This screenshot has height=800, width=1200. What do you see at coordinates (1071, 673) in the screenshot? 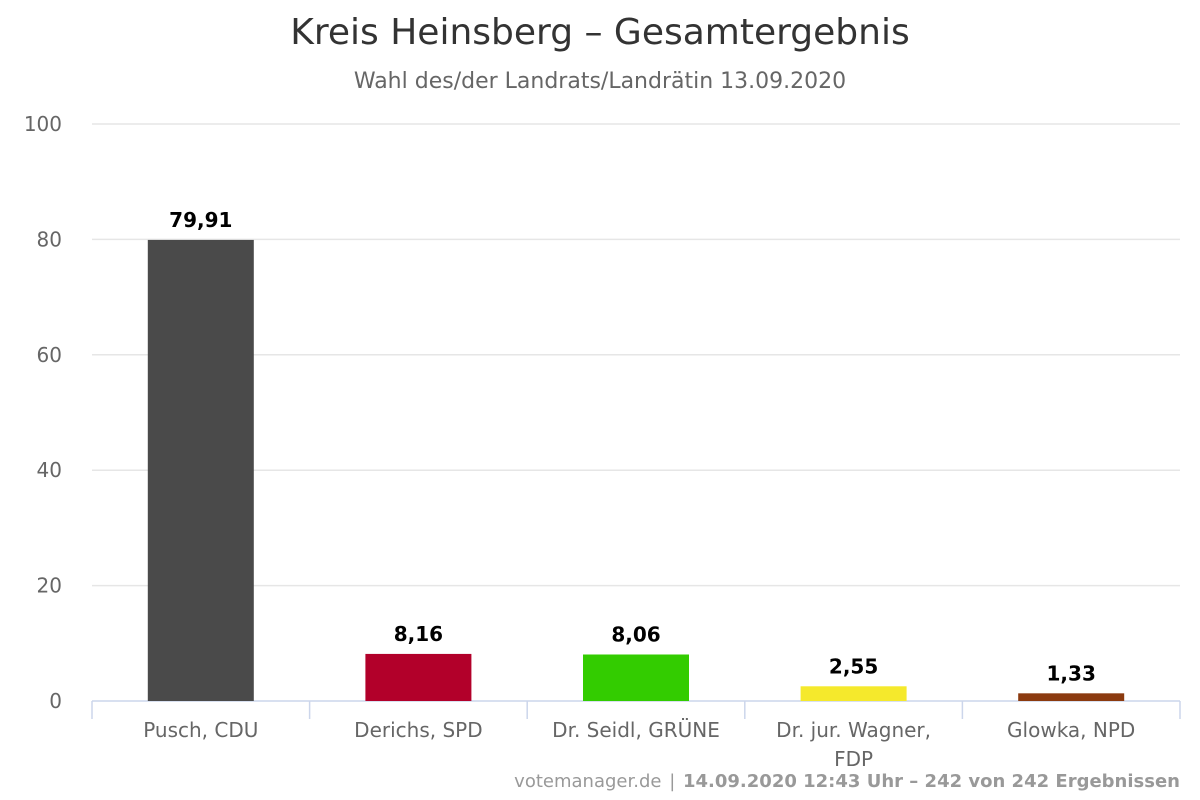
I see `data-label: 1,33` at bounding box center [1071, 673].